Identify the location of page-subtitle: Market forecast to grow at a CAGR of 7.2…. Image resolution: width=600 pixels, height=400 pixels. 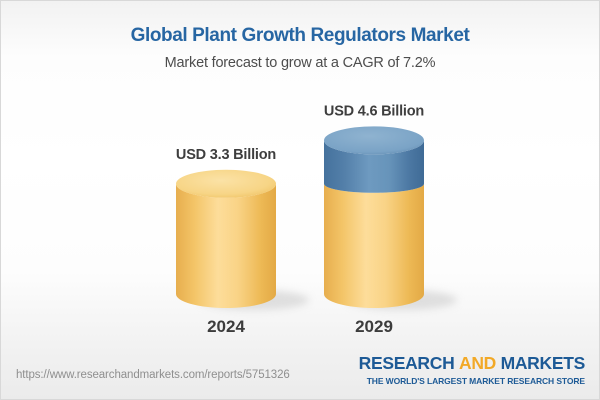
(300, 63).